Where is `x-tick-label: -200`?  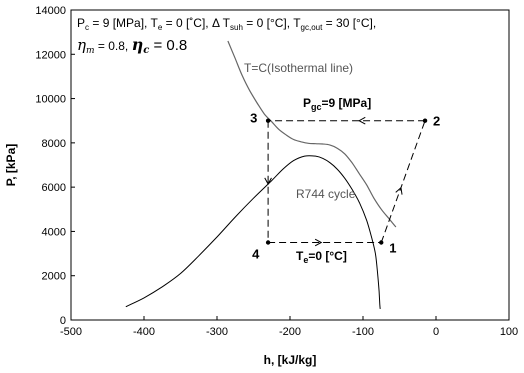 x-tick-label: -200 is located at coordinates (290, 332).